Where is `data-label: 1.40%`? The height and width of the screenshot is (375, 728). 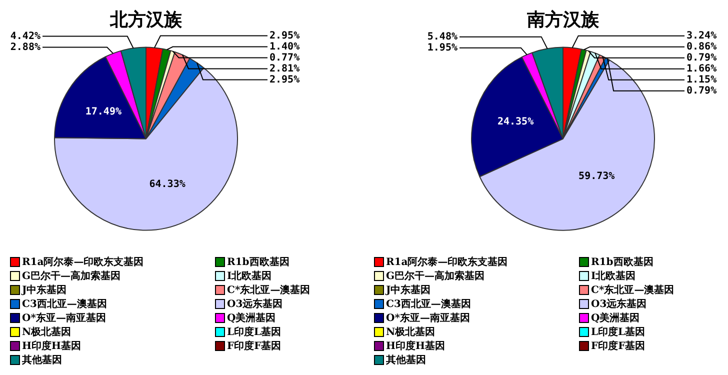 data-label: 1.40% is located at coordinates (285, 46).